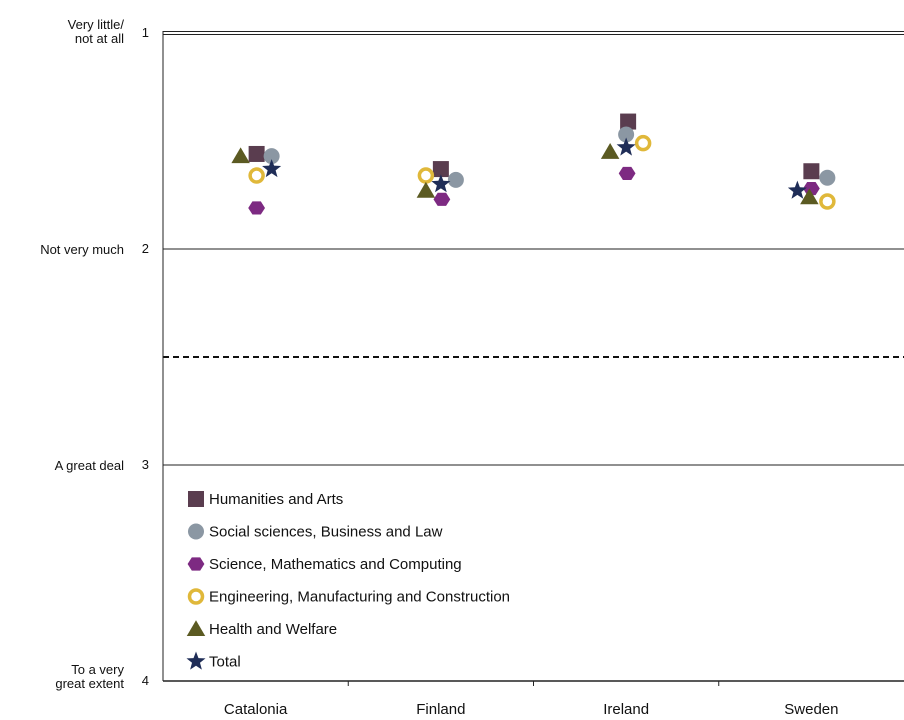  What do you see at coordinates (273, 629) in the screenshot?
I see `legend-label: Health and Welfare` at bounding box center [273, 629].